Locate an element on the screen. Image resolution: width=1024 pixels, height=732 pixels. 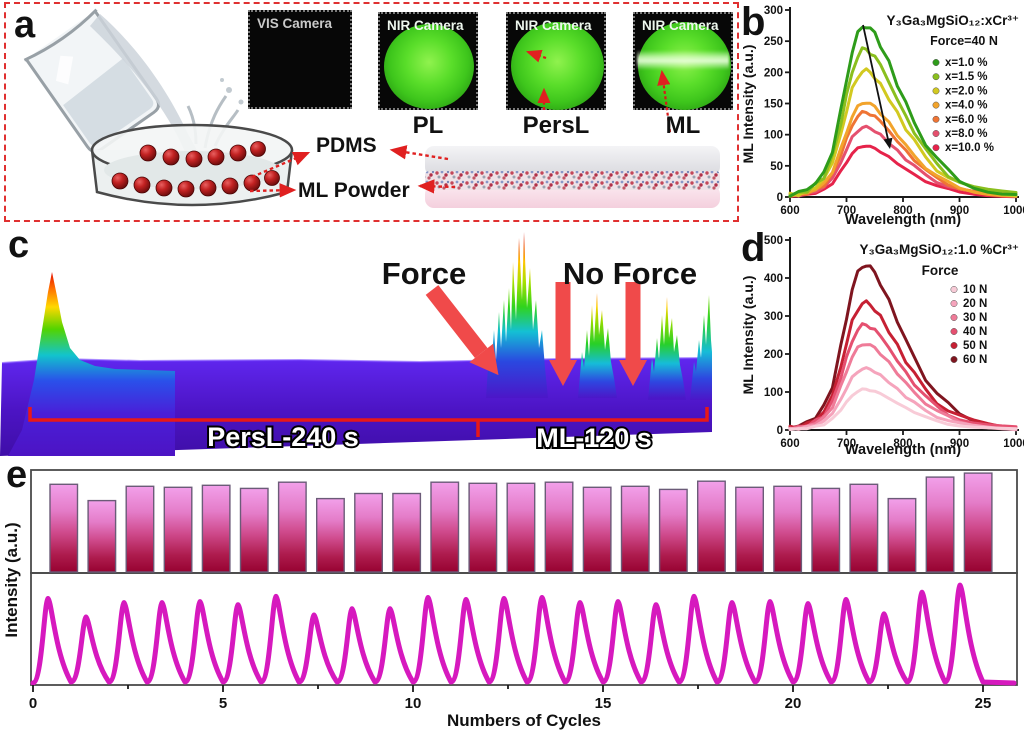
ml-powder-label: ML Powder is located at coordinates (354, 190).